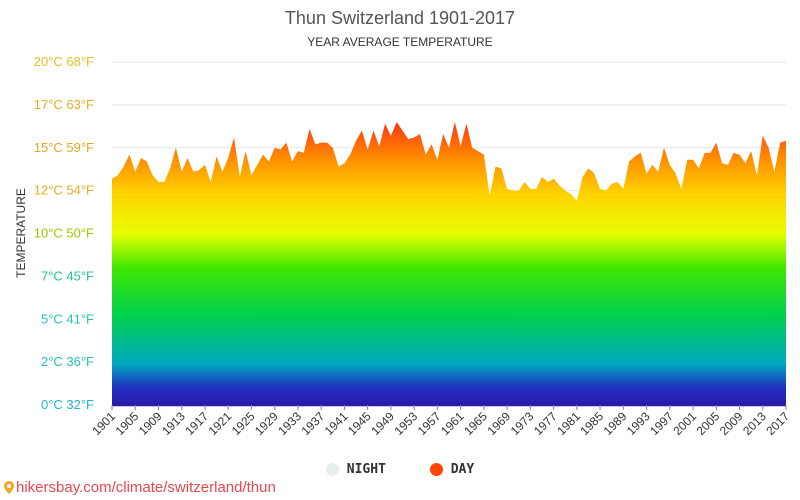 The height and width of the screenshot is (500, 800). Describe the element at coordinates (127, 423) in the screenshot. I see `x-tick-label: 1905` at that location.